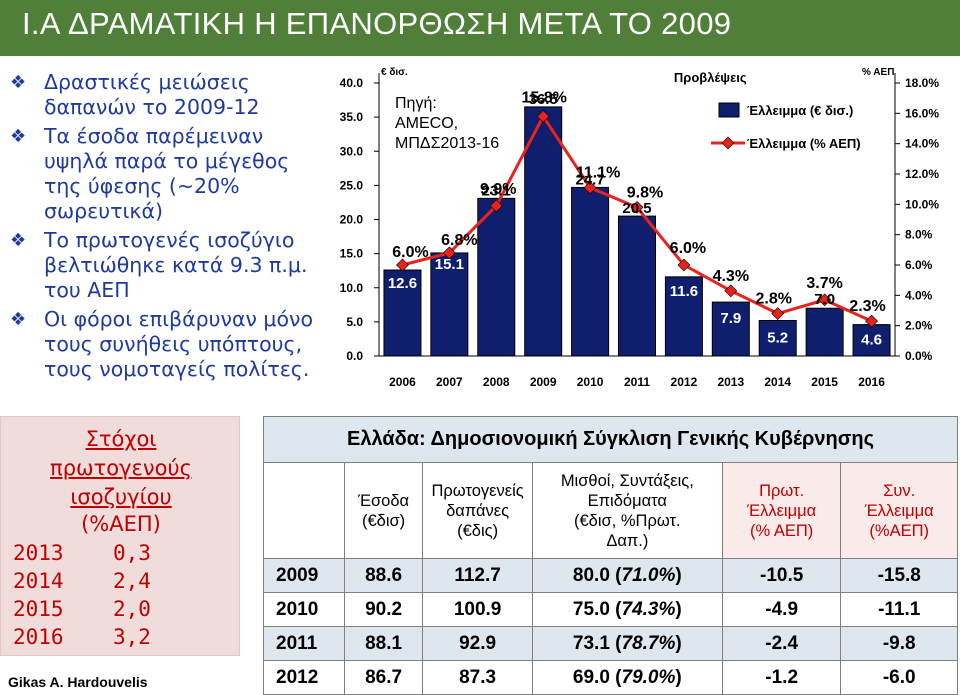 The image size is (960, 695). I want to click on bar-value-label: 11.6, so click(684, 291).